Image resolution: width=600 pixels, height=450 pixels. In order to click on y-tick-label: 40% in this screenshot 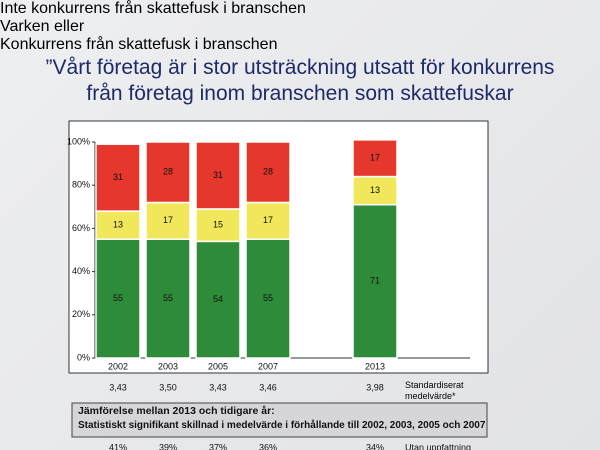, I will do `click(81, 271)`.